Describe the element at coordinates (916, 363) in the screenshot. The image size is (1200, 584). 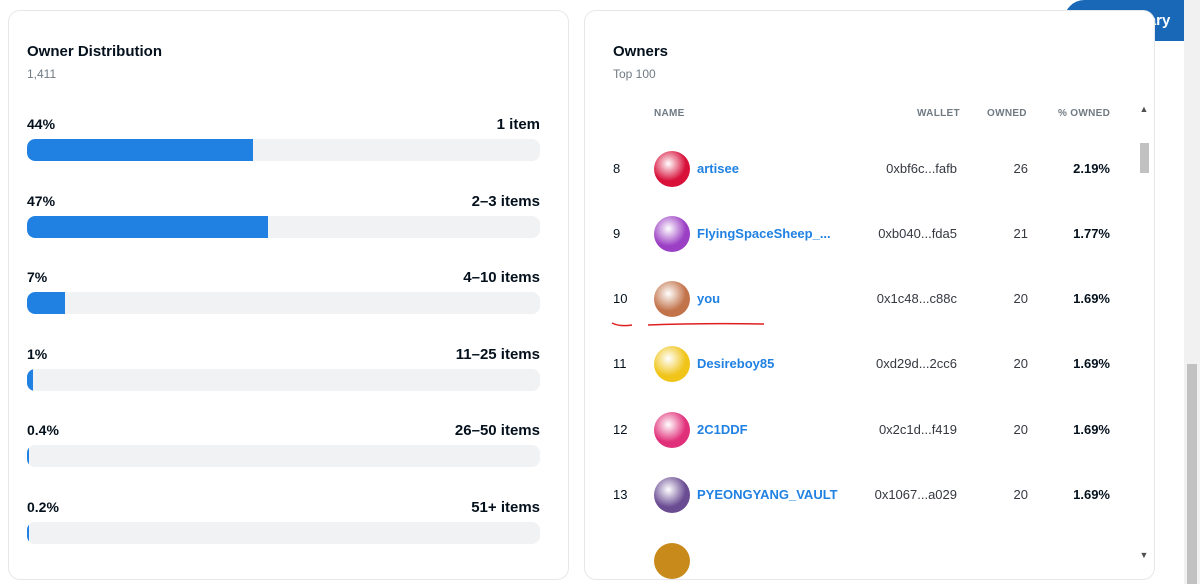
I see `owner-wallet: 0xd29d...2cc6` at that location.